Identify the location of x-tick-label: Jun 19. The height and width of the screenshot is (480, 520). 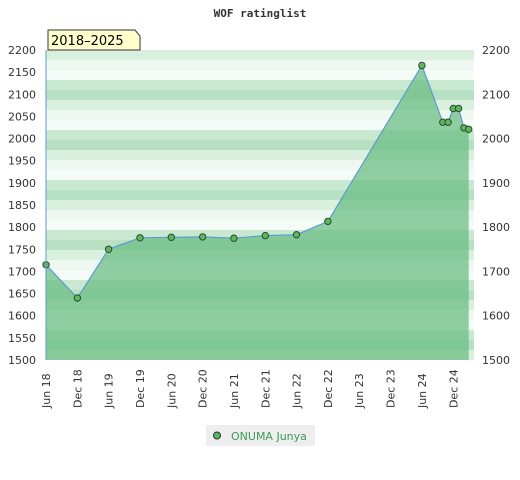
(109, 391).